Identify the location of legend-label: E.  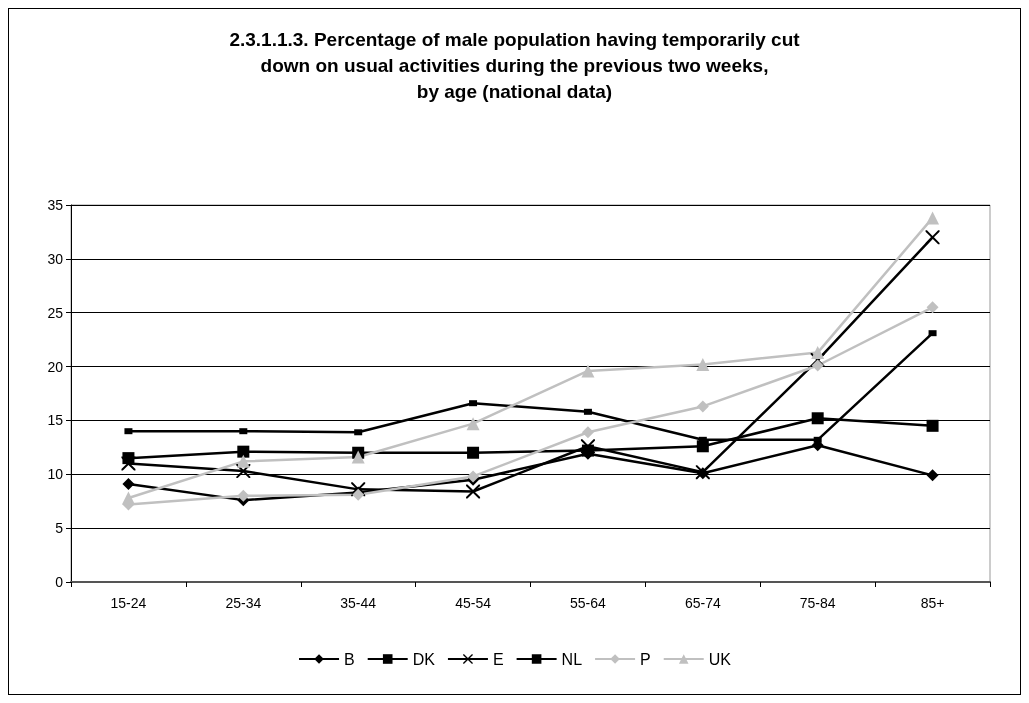
(498, 659).